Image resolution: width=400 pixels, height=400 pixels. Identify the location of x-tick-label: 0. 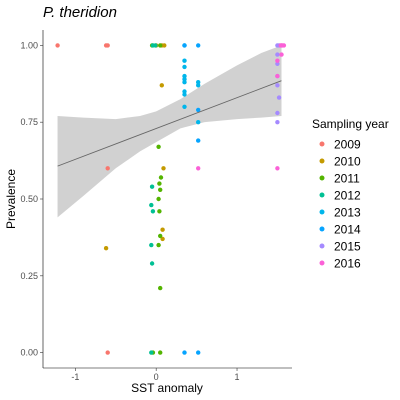
(156, 377).